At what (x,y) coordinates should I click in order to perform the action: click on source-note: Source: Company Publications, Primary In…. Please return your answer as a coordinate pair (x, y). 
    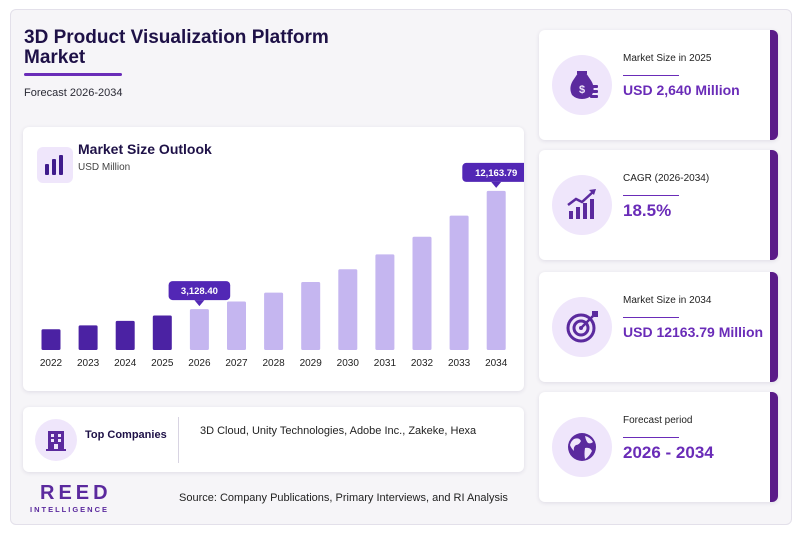
    Looking at the image, I should click on (343, 498).